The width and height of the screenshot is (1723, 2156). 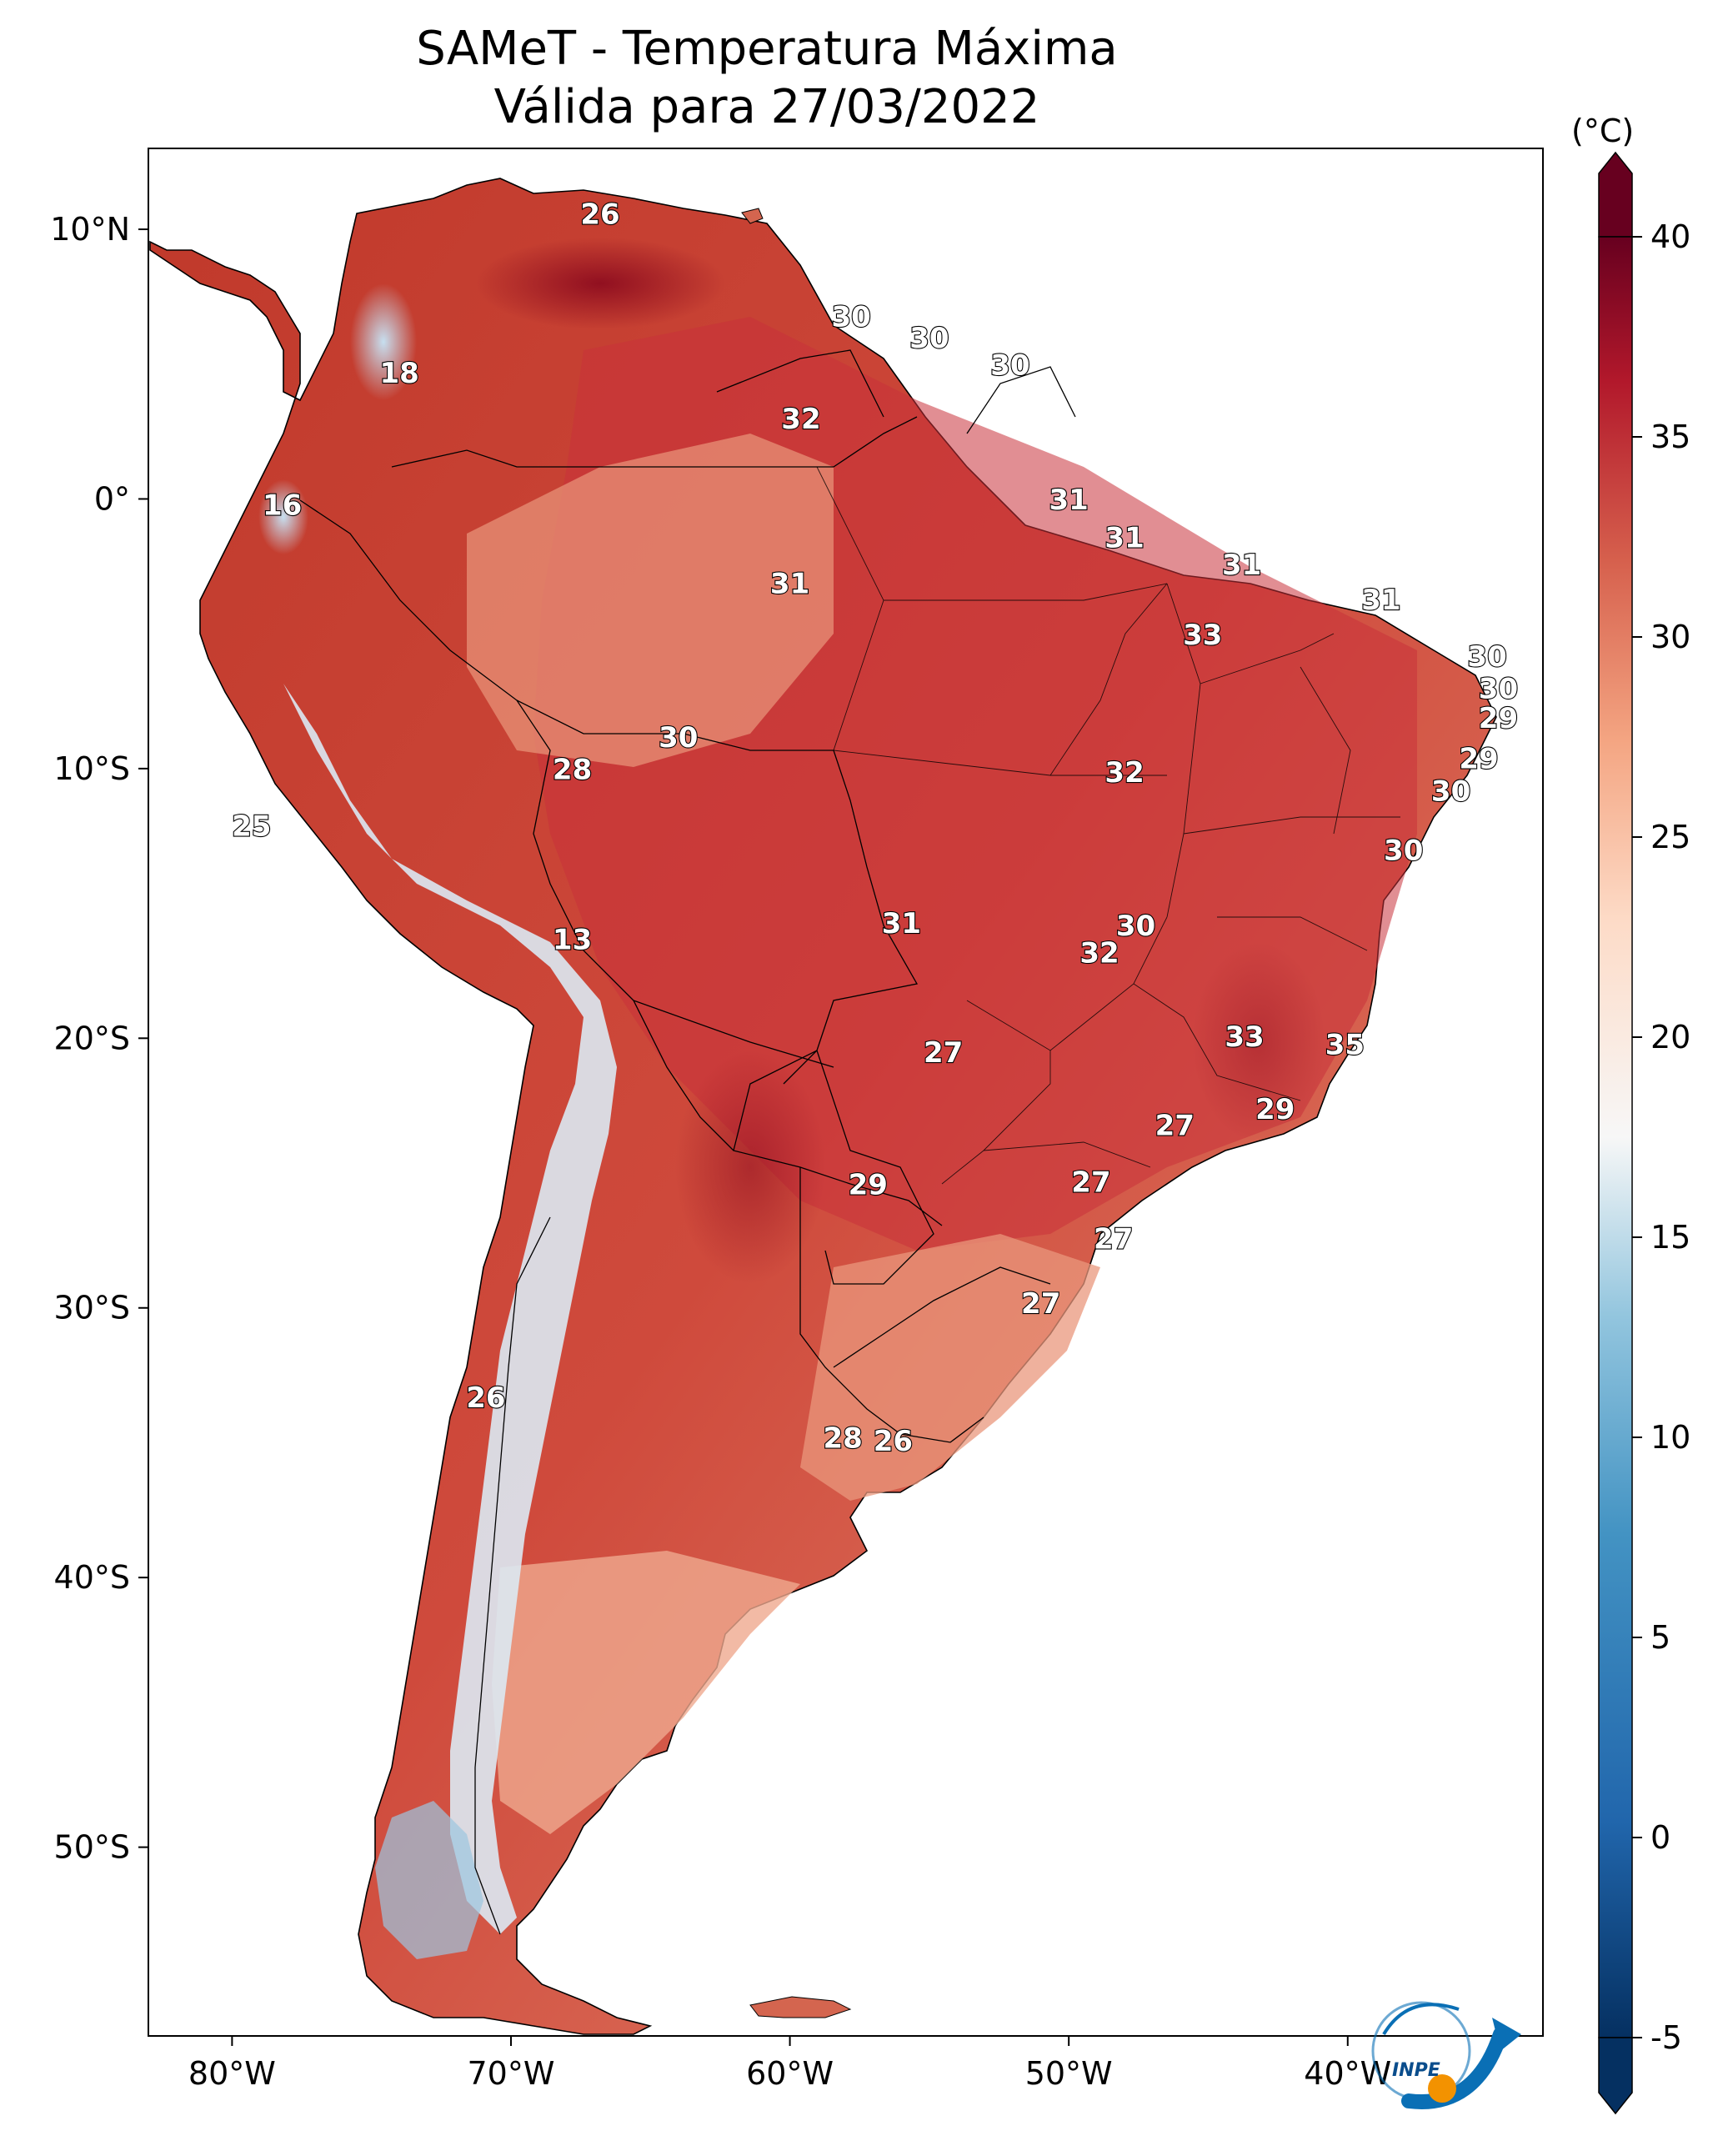 What do you see at coordinates (92, 1038) in the screenshot?
I see `y-tick-label: 20°S` at bounding box center [92, 1038].